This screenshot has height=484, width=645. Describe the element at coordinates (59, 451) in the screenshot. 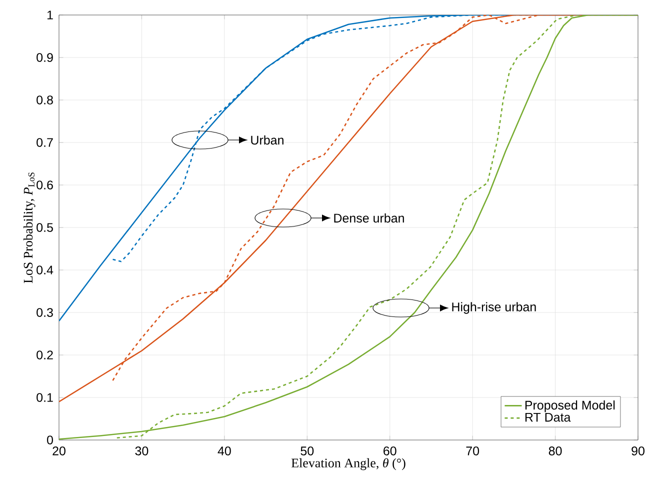

I see `x-tick-label: 20` at that location.